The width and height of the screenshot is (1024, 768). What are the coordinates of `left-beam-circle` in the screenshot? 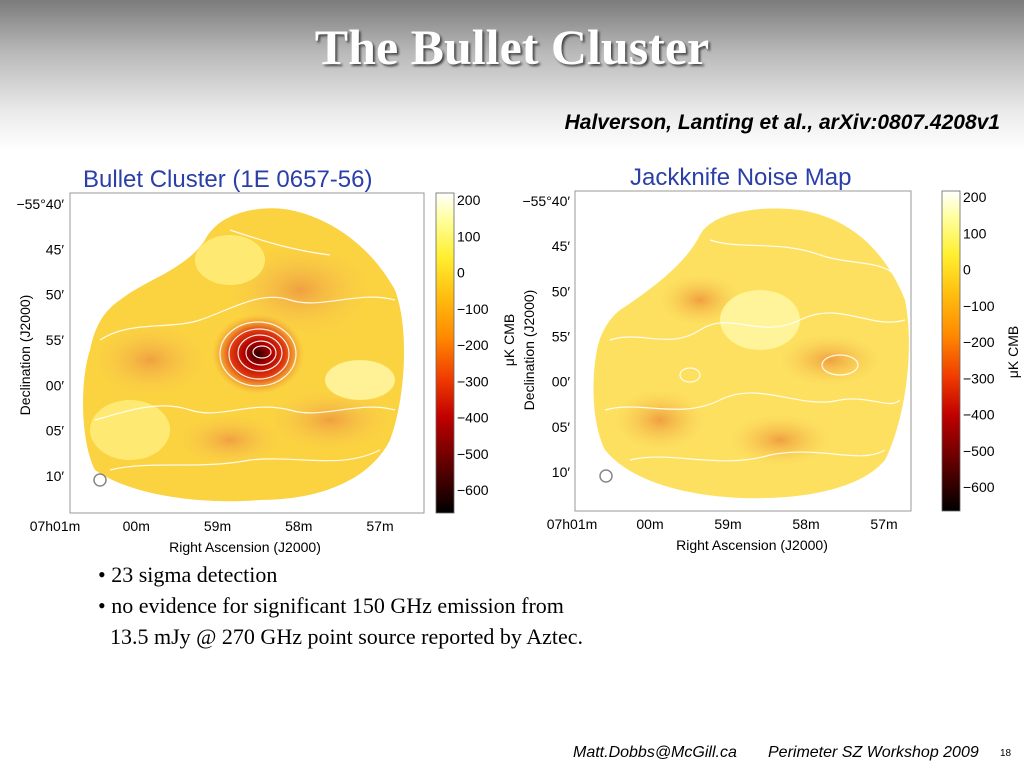 It's located at (100, 480).